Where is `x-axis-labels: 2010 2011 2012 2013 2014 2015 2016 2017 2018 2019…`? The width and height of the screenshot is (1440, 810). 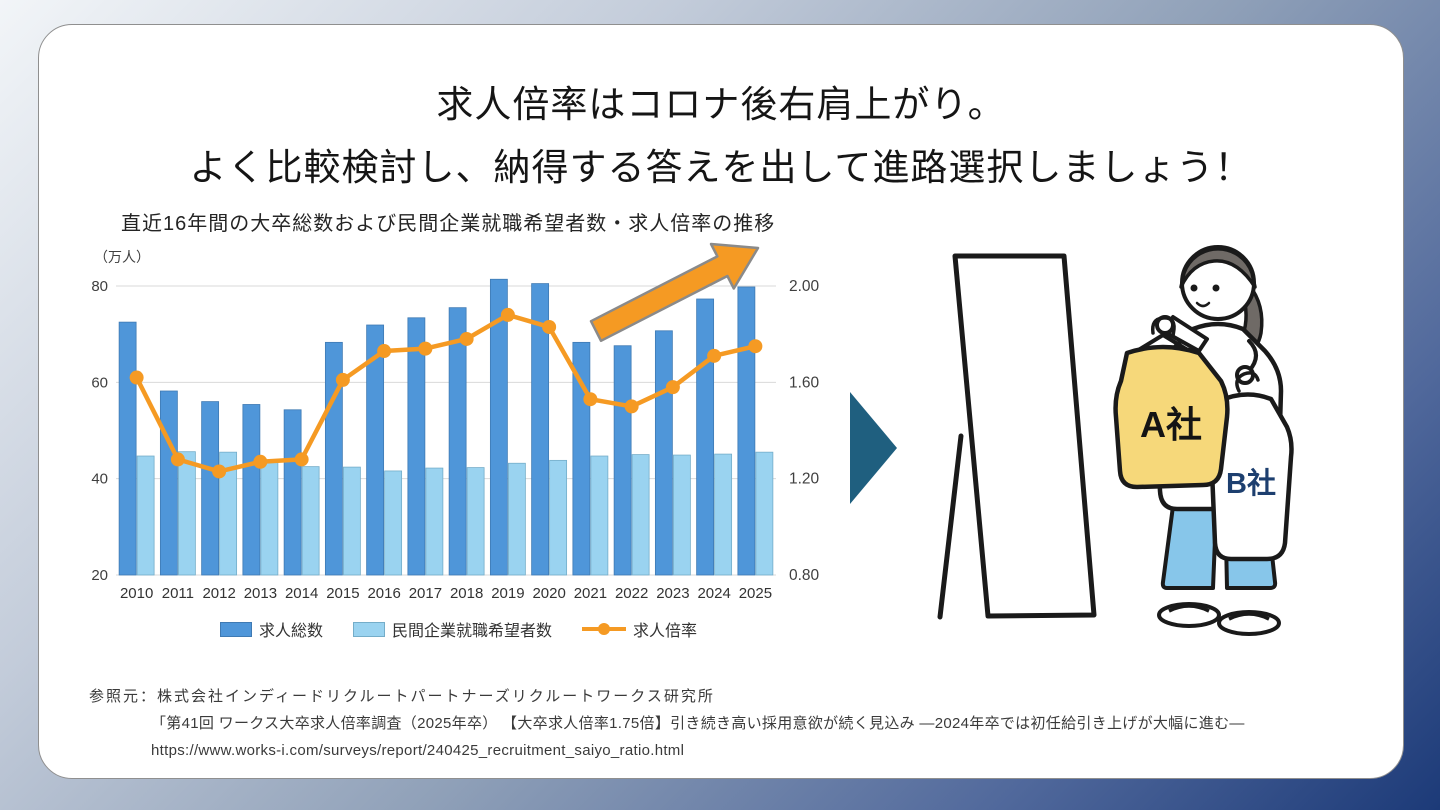
x-axis-labels: 2010 2011 2012 2013 2014 2015 2016 2017 2018 2019… is located at coordinates (446, 593).